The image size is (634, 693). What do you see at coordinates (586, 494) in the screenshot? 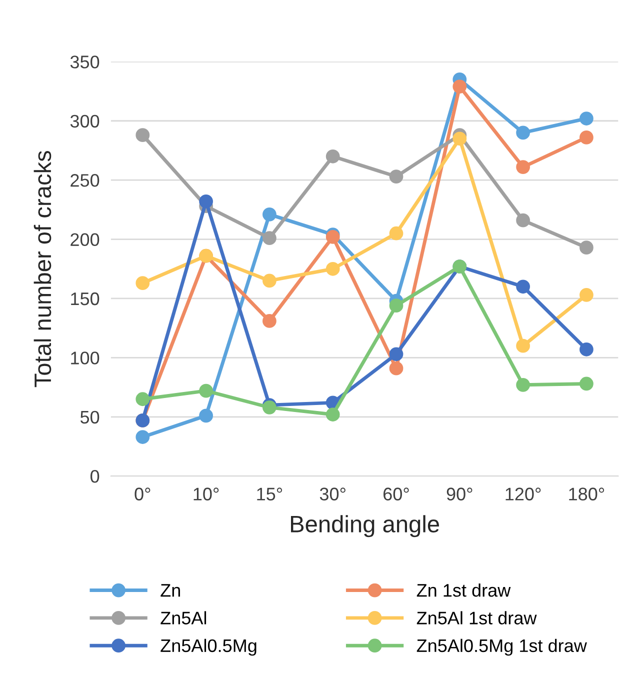
I see `x-tick-label: 180°` at bounding box center [586, 494].